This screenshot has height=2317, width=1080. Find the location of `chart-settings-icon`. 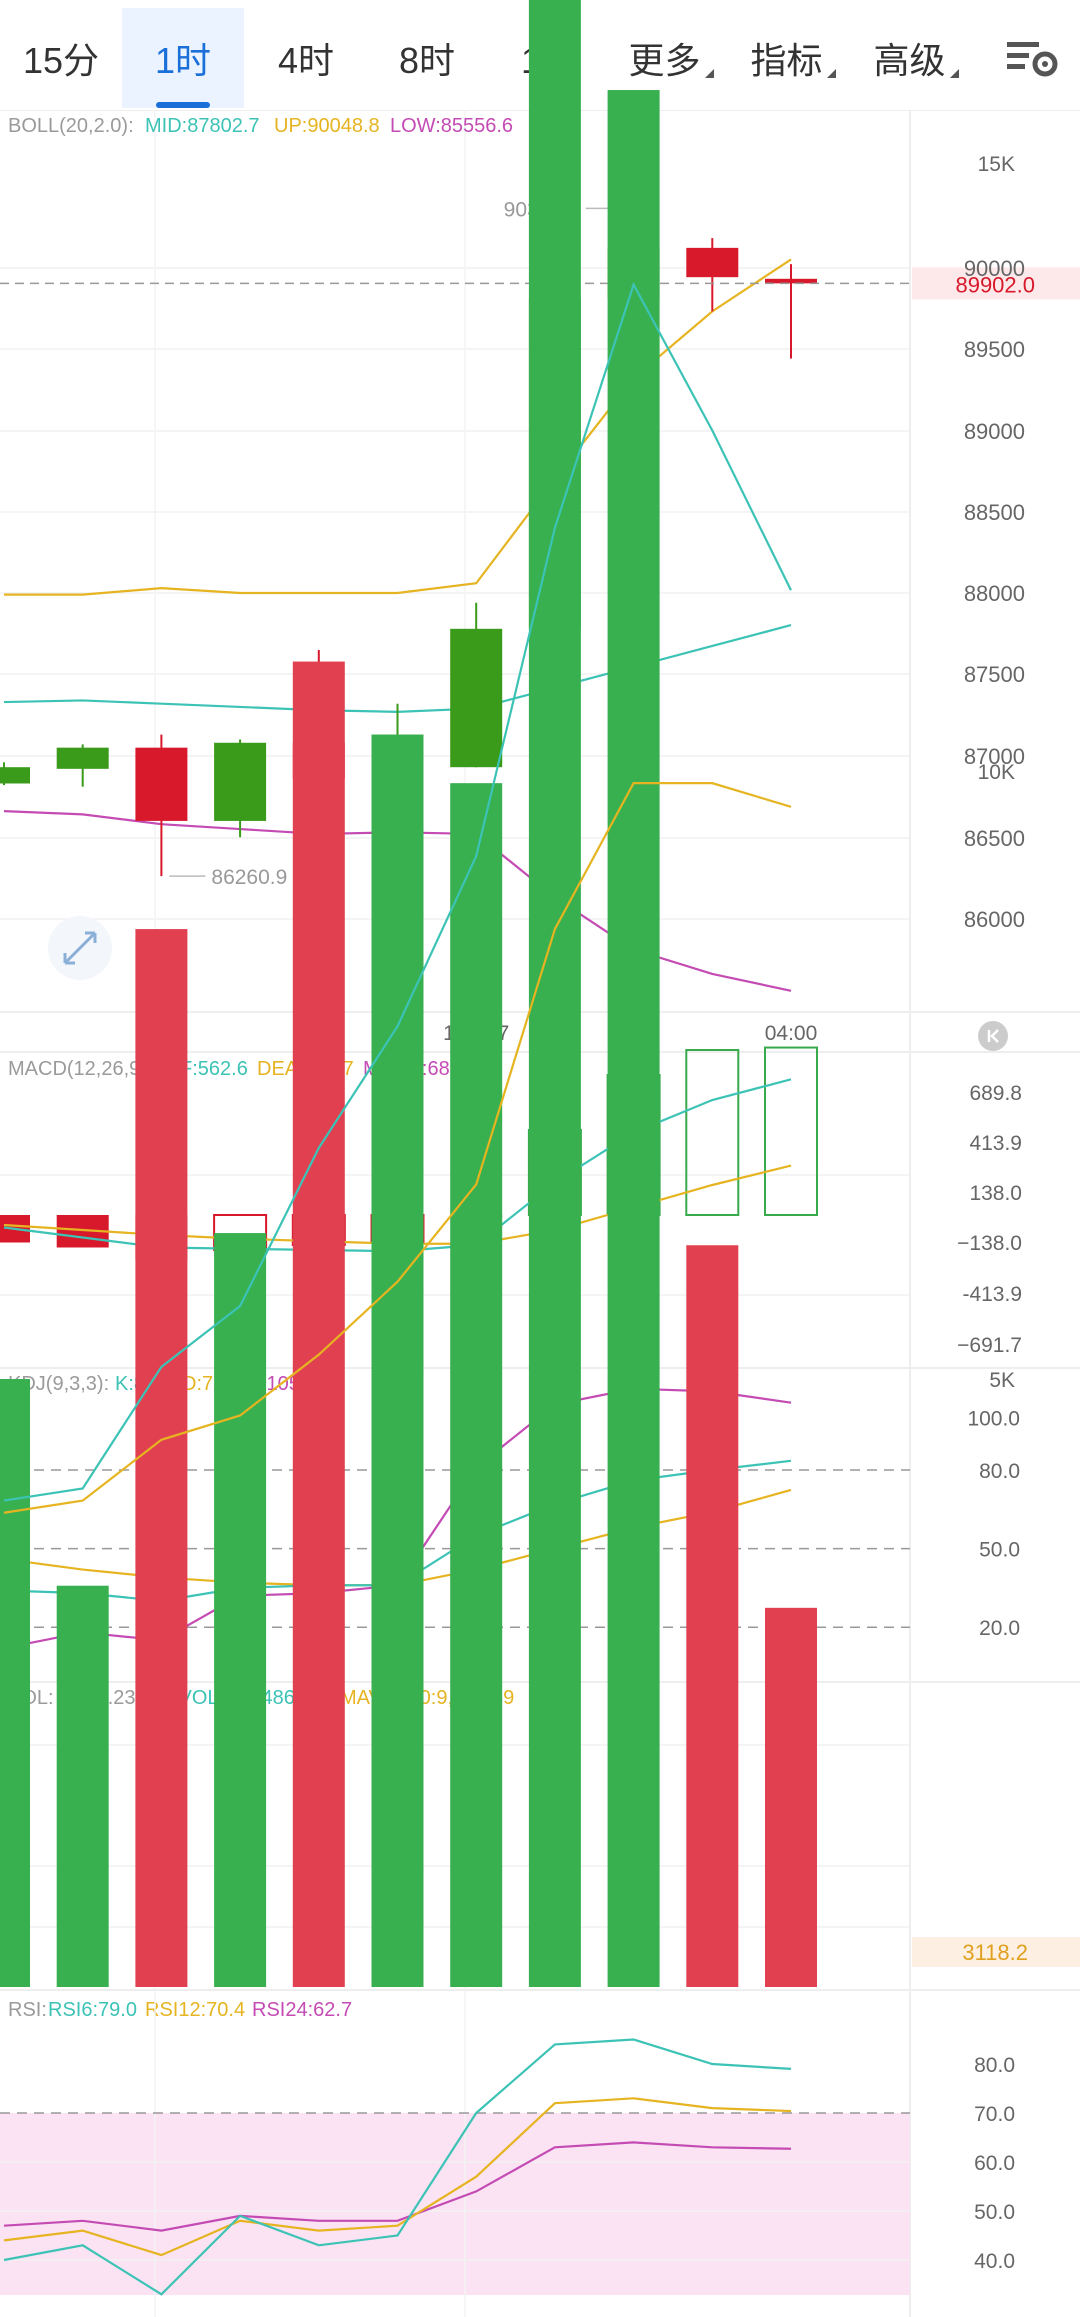

chart-settings-icon is located at coordinates (1032, 58).